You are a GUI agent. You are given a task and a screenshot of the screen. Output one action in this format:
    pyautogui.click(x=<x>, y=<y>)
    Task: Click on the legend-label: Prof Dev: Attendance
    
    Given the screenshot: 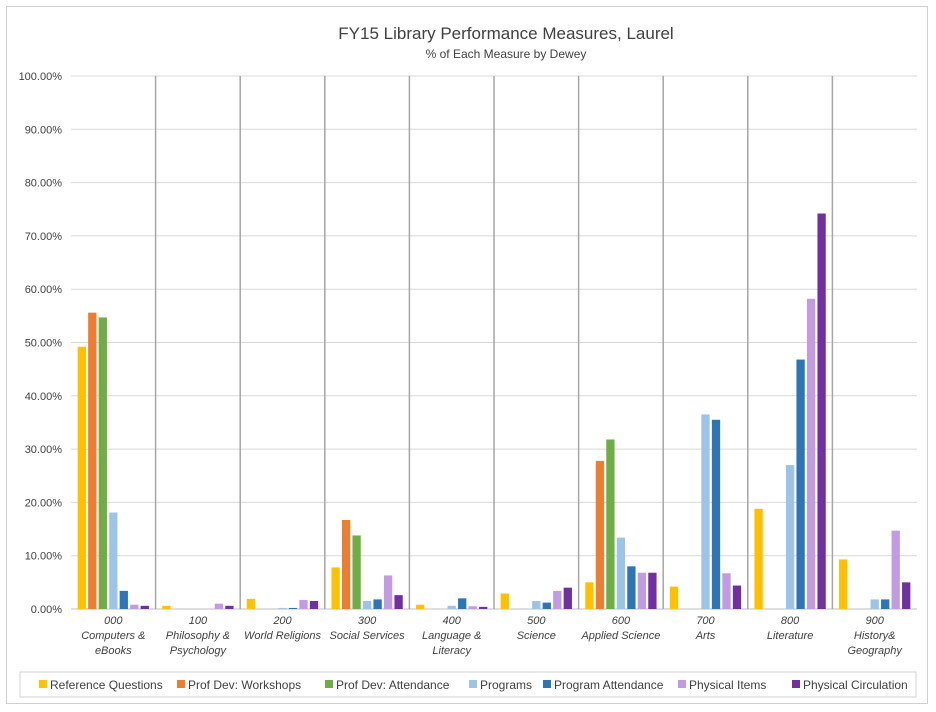 What is the action you would take?
    pyautogui.click(x=393, y=685)
    